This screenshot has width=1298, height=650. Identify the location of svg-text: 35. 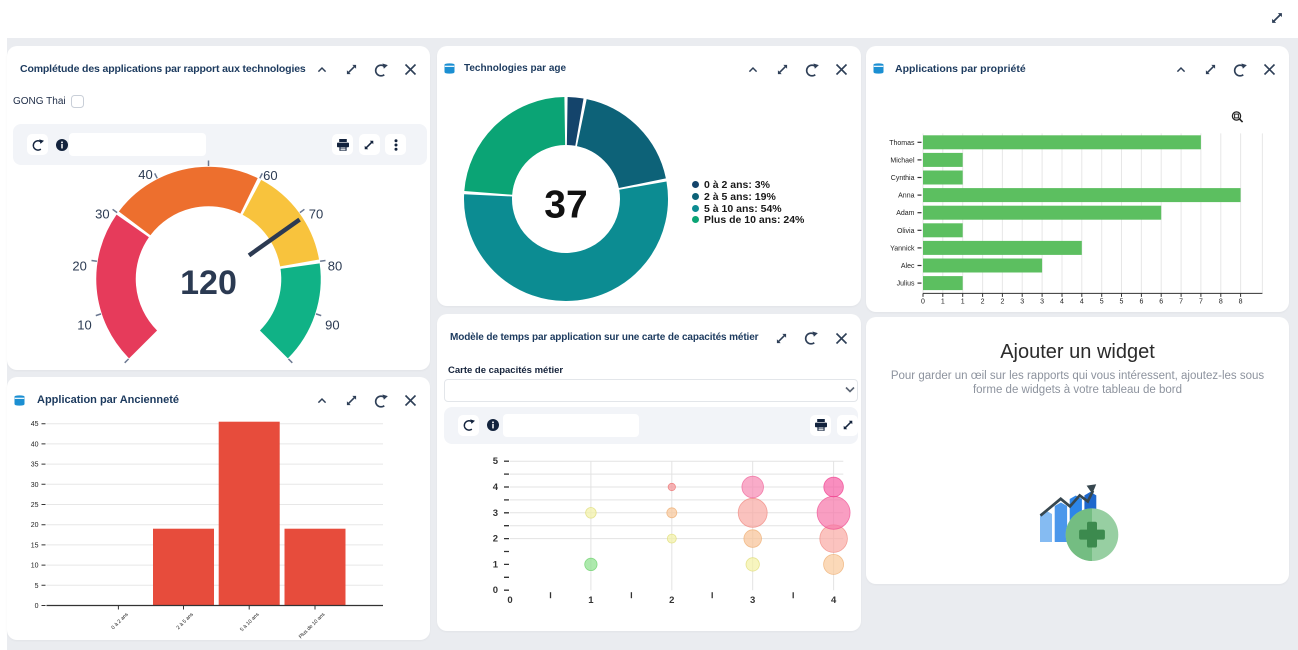
(35, 465).